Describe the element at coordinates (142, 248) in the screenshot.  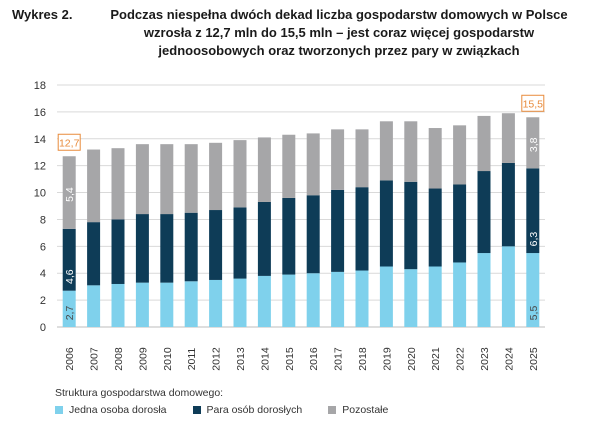
I see `bar-couple-2009` at that location.